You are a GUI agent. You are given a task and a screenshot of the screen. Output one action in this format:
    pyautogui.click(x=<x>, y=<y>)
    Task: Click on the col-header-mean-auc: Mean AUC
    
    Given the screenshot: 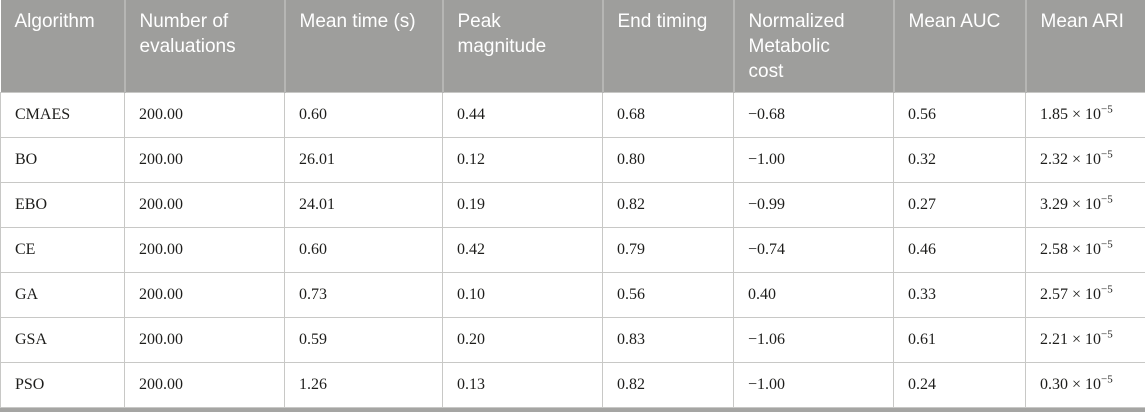 What is the action you would take?
    pyautogui.click(x=959, y=46)
    